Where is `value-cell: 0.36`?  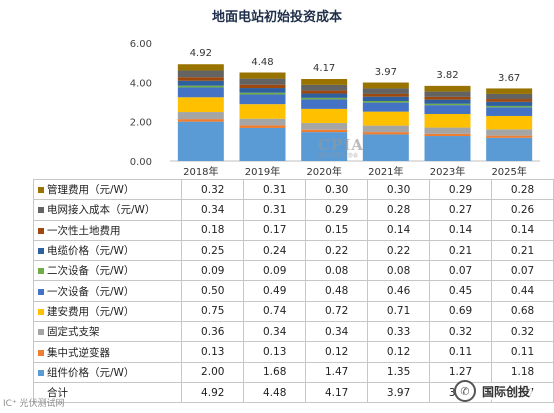 value-cell: 0.36 is located at coordinates (213, 332).